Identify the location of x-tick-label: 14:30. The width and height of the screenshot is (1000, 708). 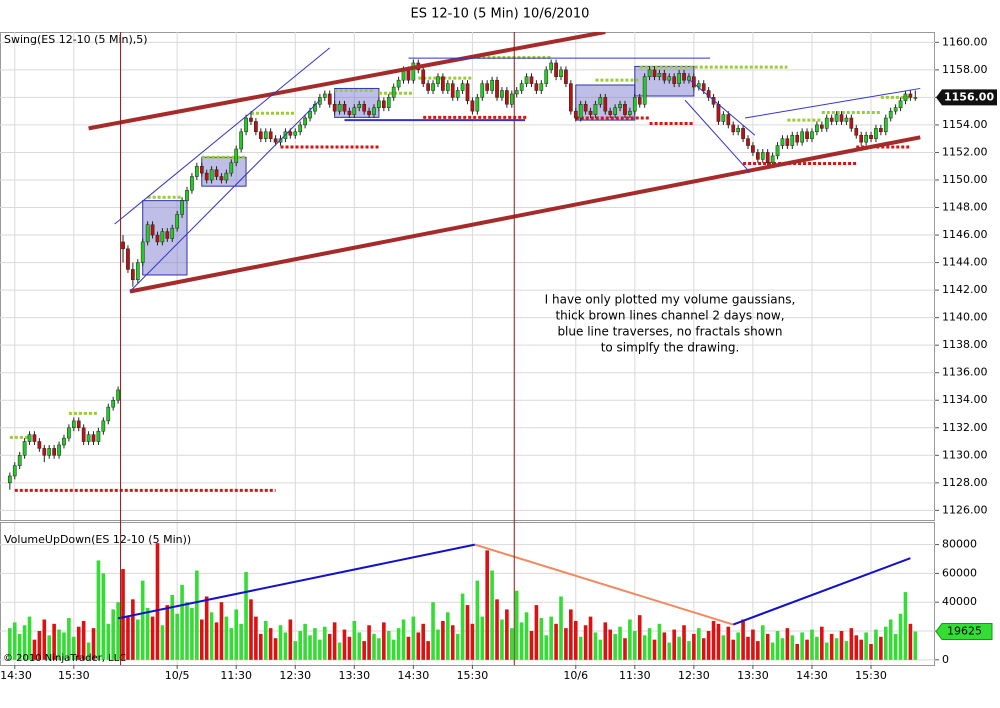
(16, 675).